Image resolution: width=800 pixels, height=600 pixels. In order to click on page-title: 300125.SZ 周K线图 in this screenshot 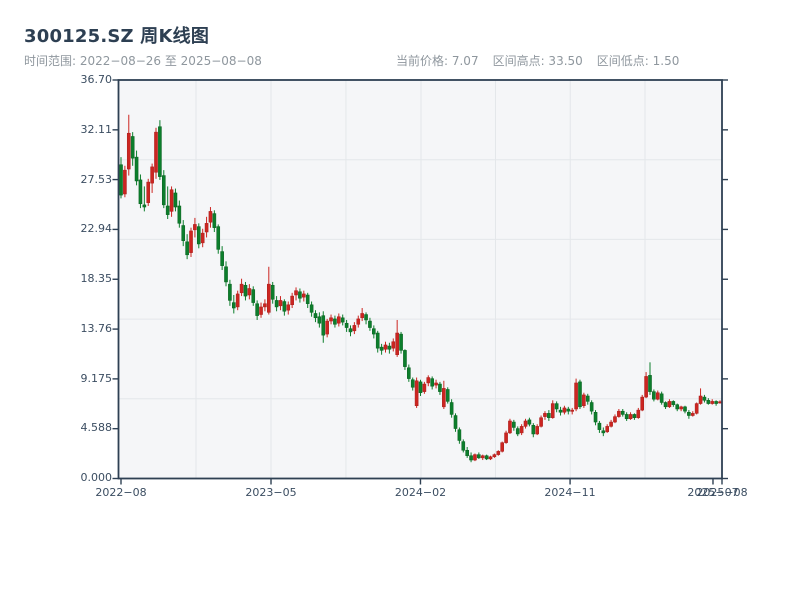, I will do `click(117, 36)`.